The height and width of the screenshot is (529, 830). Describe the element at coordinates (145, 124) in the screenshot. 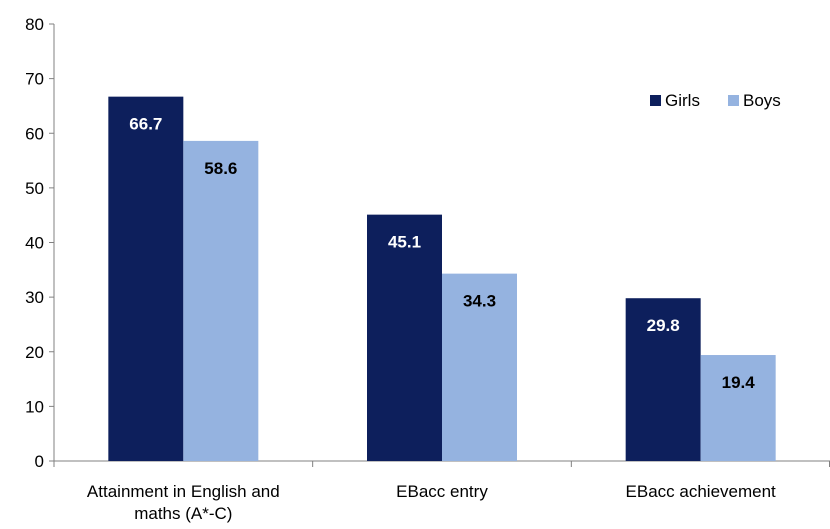

I see `data-label-girls: 66.7` at that location.